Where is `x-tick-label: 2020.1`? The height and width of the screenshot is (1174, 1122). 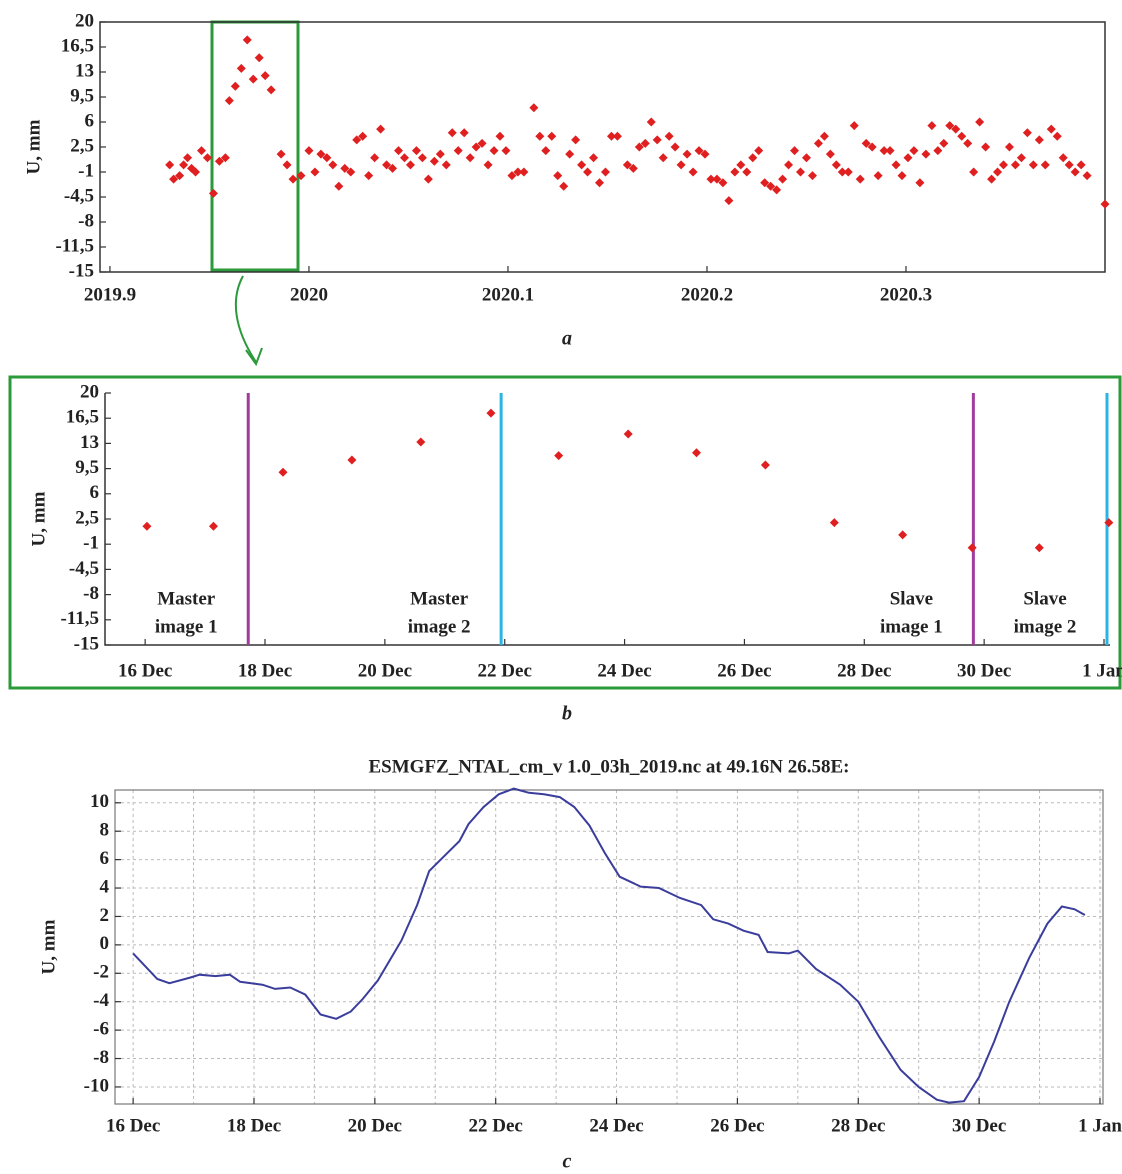
x-tick-label: 2020.1 is located at coordinates (508, 294).